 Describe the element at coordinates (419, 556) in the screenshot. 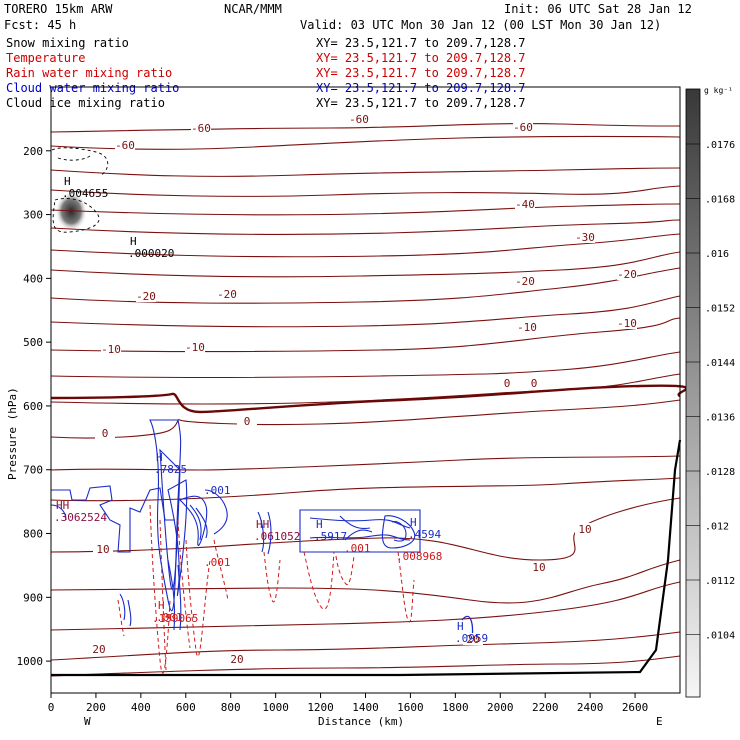

I see `maximum-value-8: .008968` at that location.